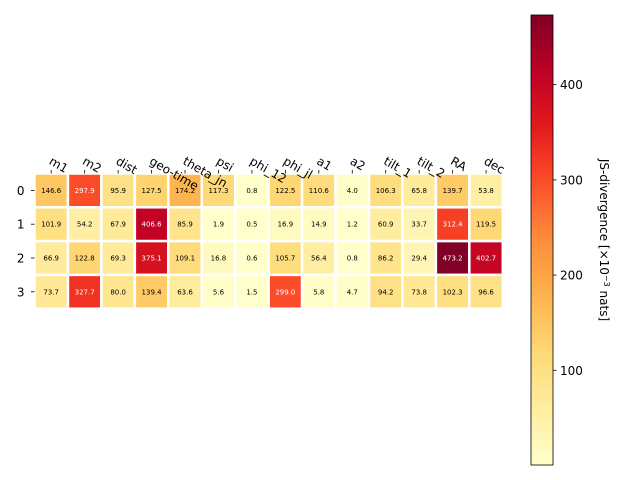  I want to click on heatmap-cell-value: 86.2, so click(386, 259).